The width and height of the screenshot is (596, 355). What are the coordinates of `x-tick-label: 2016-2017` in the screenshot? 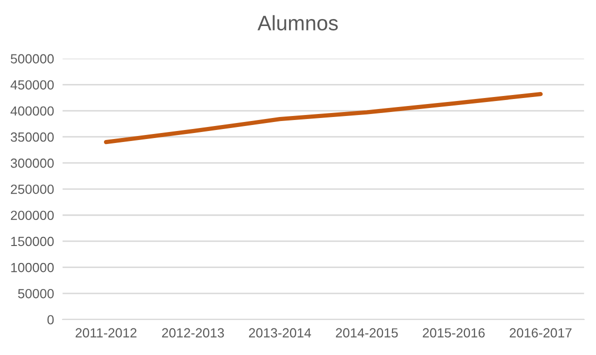 It's located at (541, 333).